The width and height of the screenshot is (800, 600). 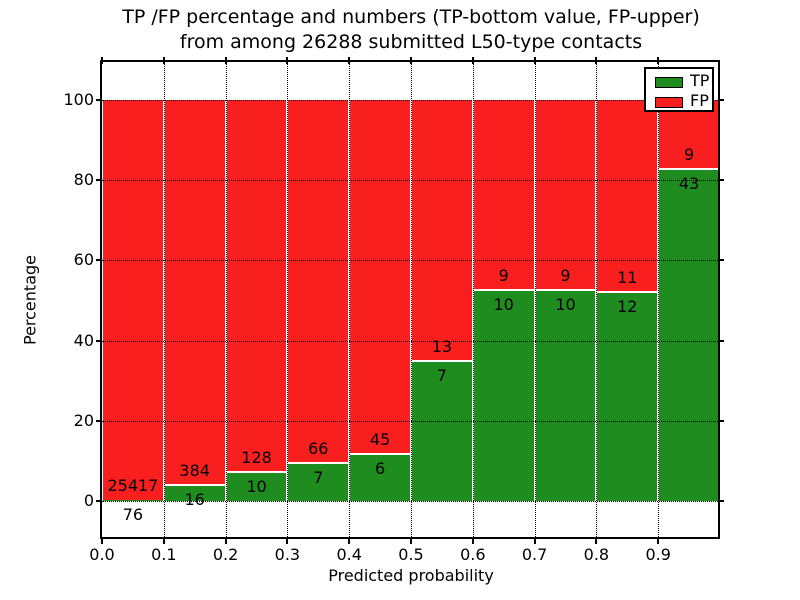 What do you see at coordinates (534, 554) in the screenshot?
I see `x-tick-label: 0.7` at bounding box center [534, 554].